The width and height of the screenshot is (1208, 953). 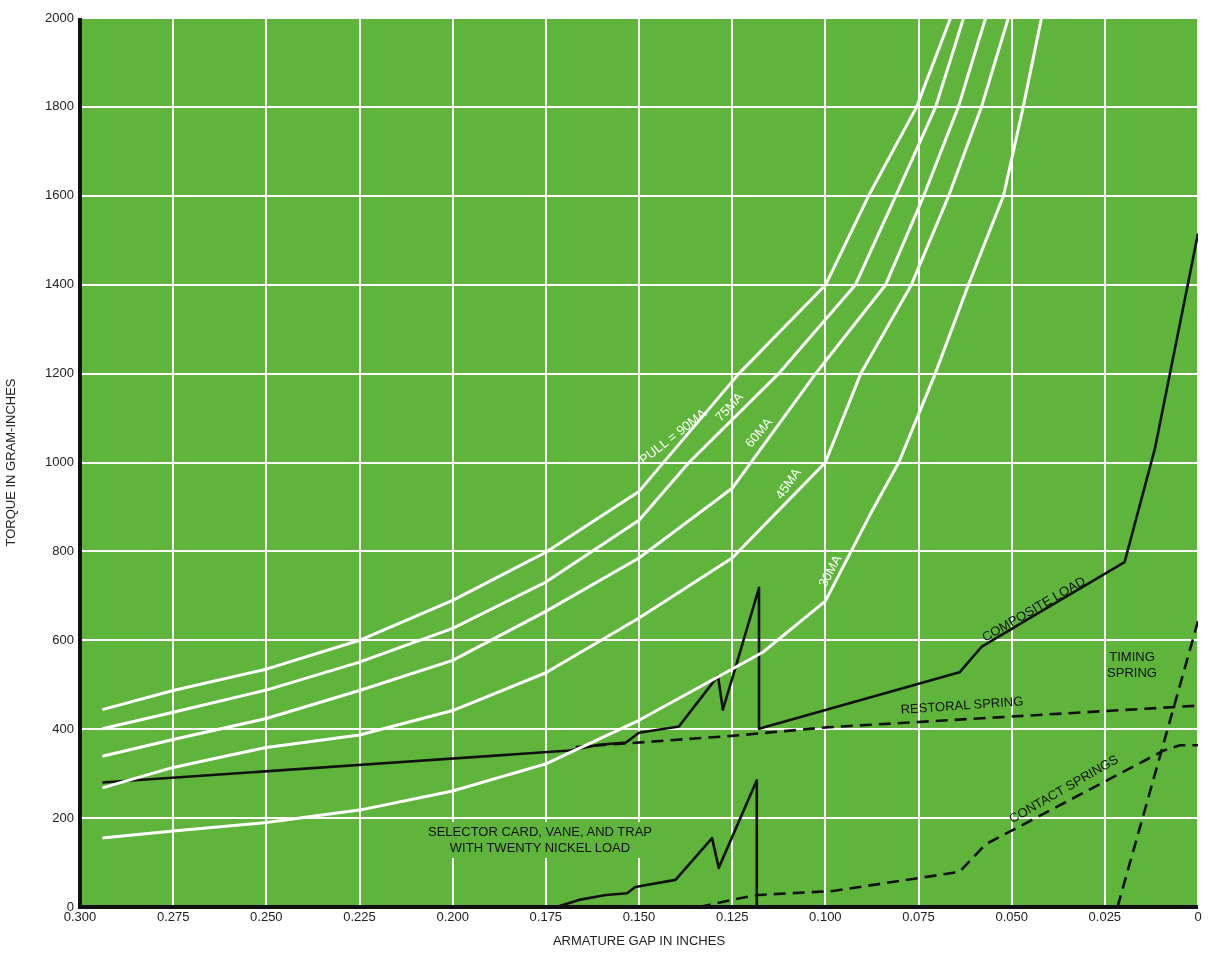 I want to click on x-tick-label: 0.075, so click(x=918, y=917).